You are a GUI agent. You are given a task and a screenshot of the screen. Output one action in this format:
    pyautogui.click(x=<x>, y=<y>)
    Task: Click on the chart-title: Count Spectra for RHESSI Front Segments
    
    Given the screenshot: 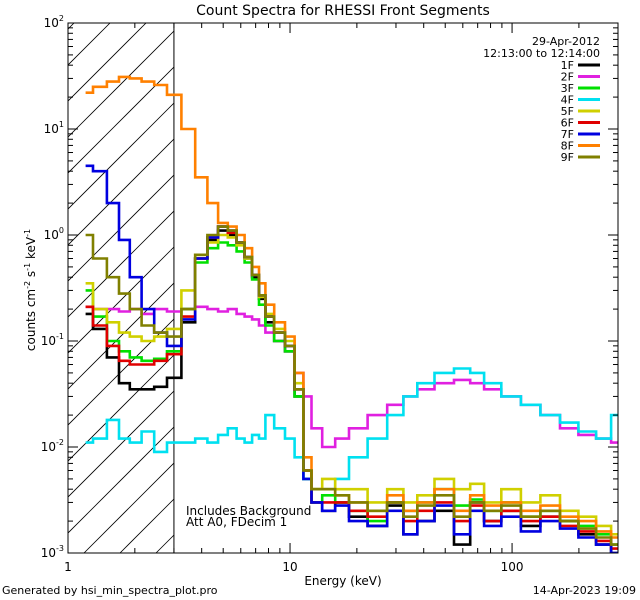 What is the action you would take?
    pyautogui.click(x=343, y=11)
    